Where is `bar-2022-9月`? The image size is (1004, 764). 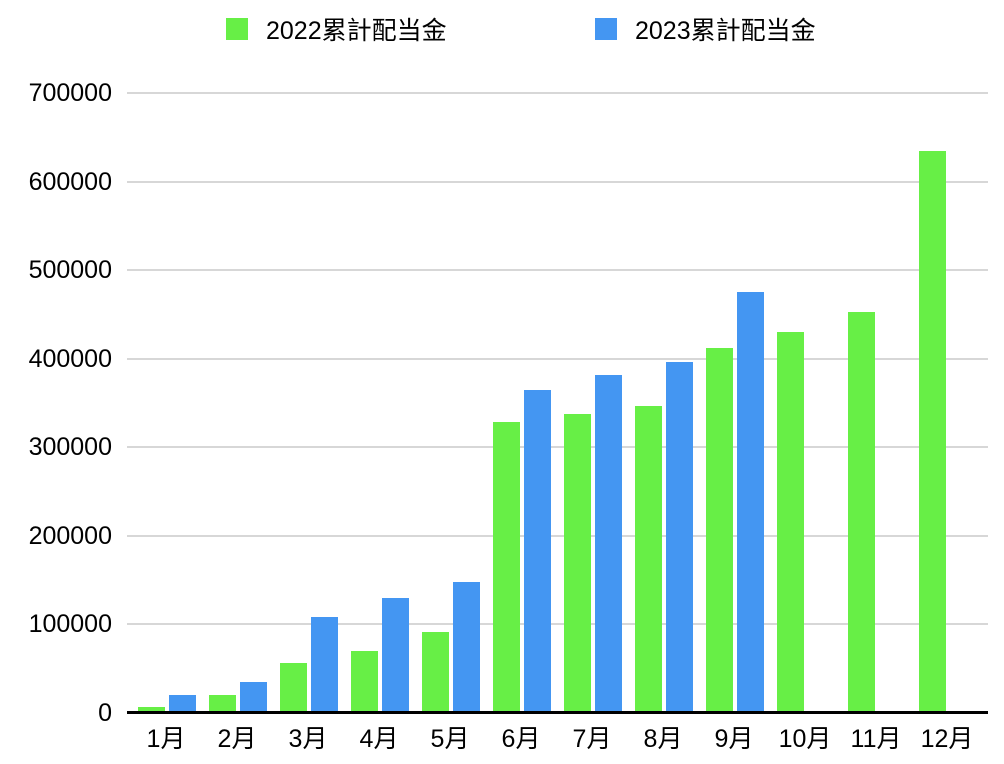
bar-2022-9月 is located at coordinates (719, 530).